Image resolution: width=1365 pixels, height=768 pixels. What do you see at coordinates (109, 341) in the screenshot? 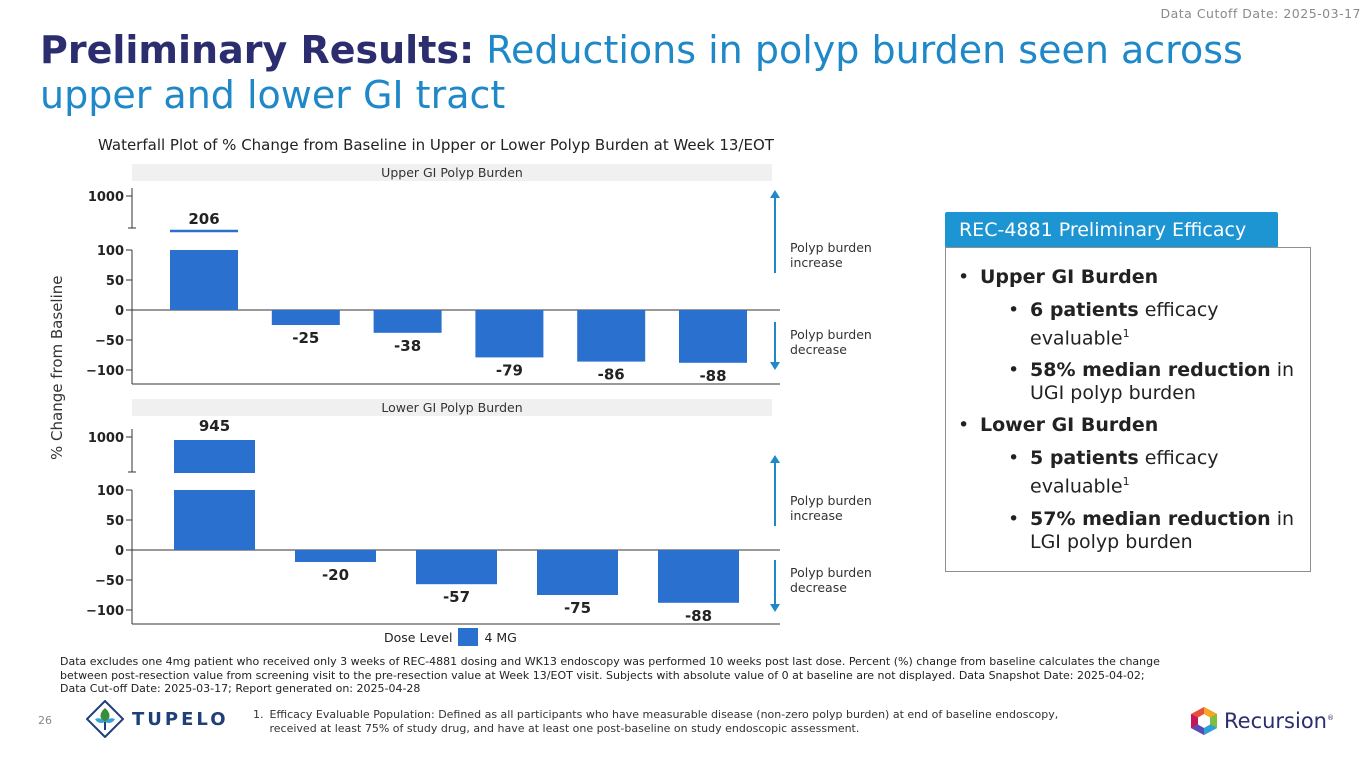
I see `upper-y-tick-label: −50` at bounding box center [109, 341].